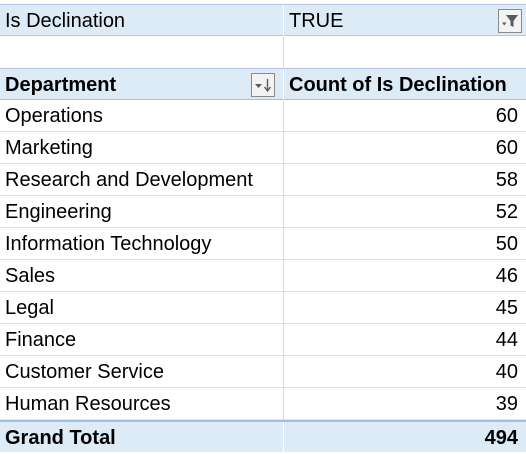 The height and width of the screenshot is (454, 526). What do you see at coordinates (506, 275) in the screenshot?
I see `count-cell: 46` at bounding box center [506, 275].